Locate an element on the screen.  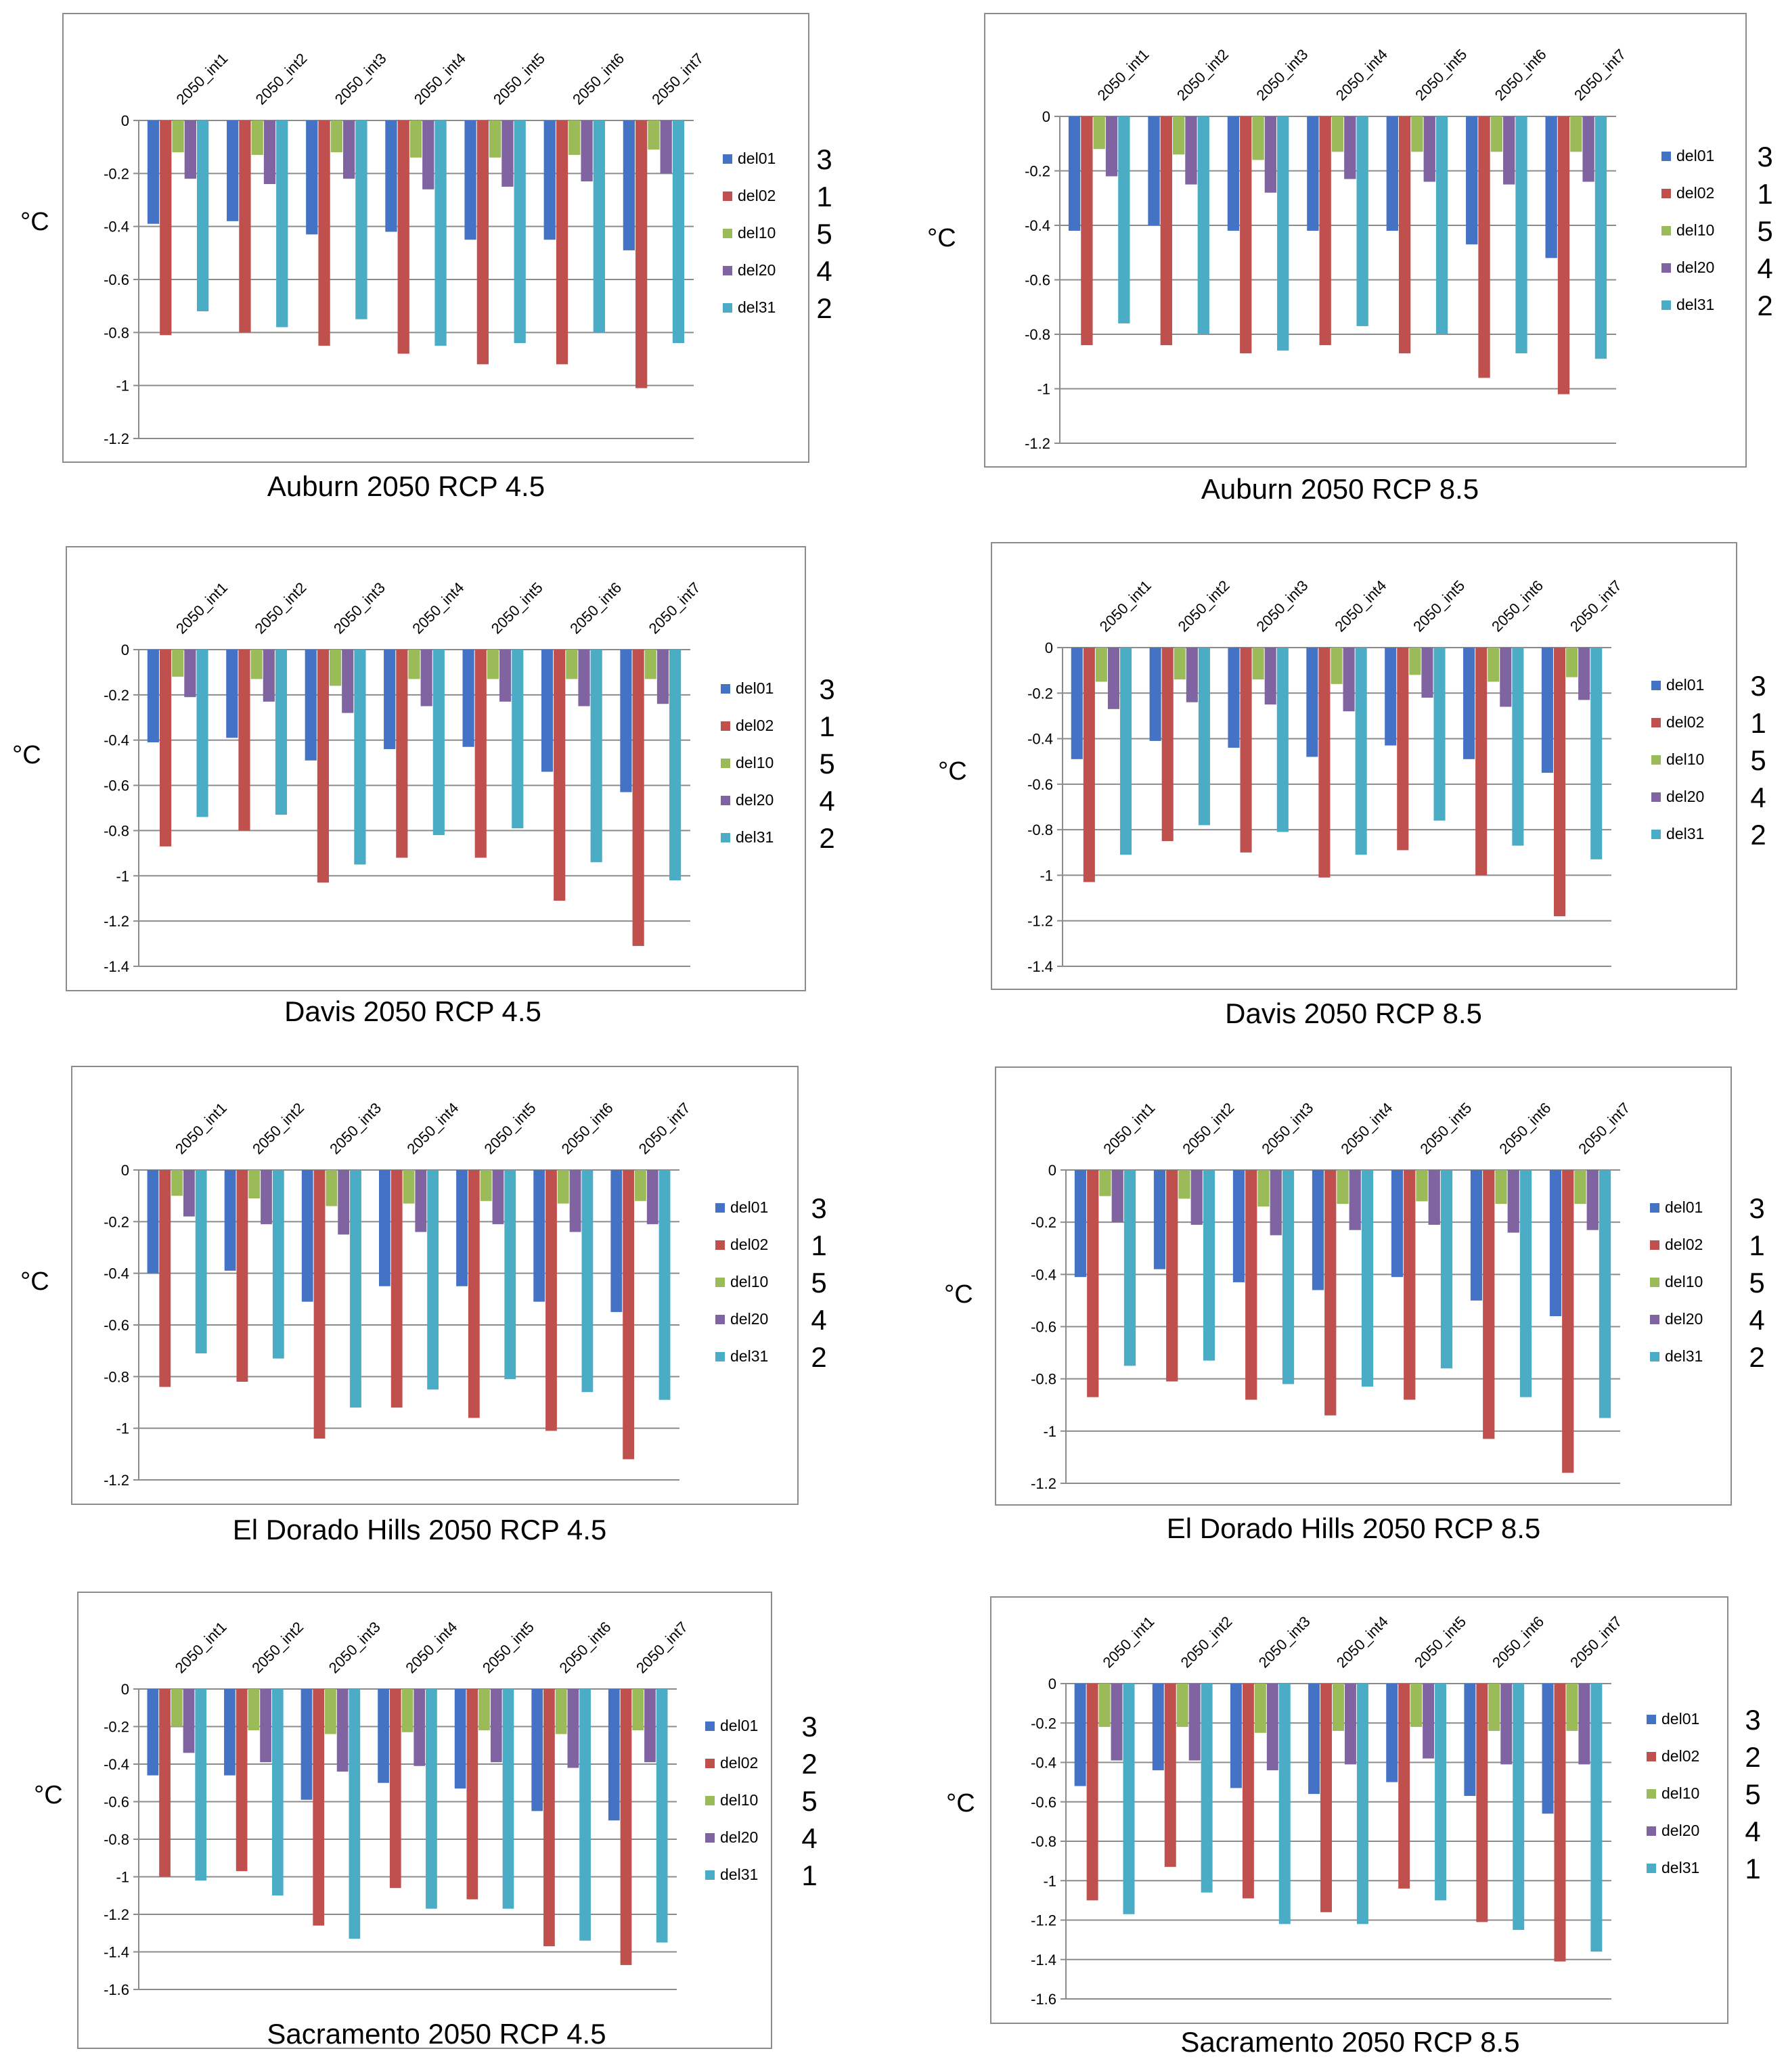
bar-del01-2050_int1 is located at coordinates (153, 172).